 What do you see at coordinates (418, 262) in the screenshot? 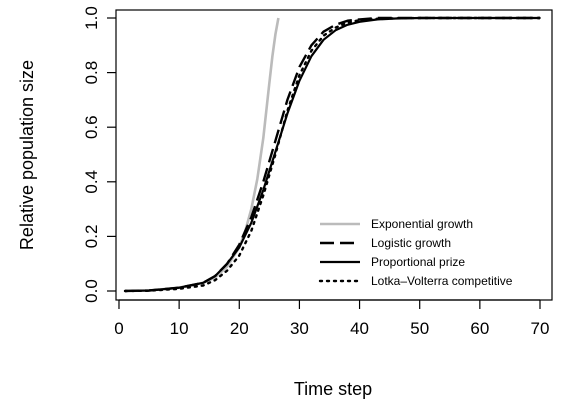
I see `legend-label-3: Proportional prize` at bounding box center [418, 262].